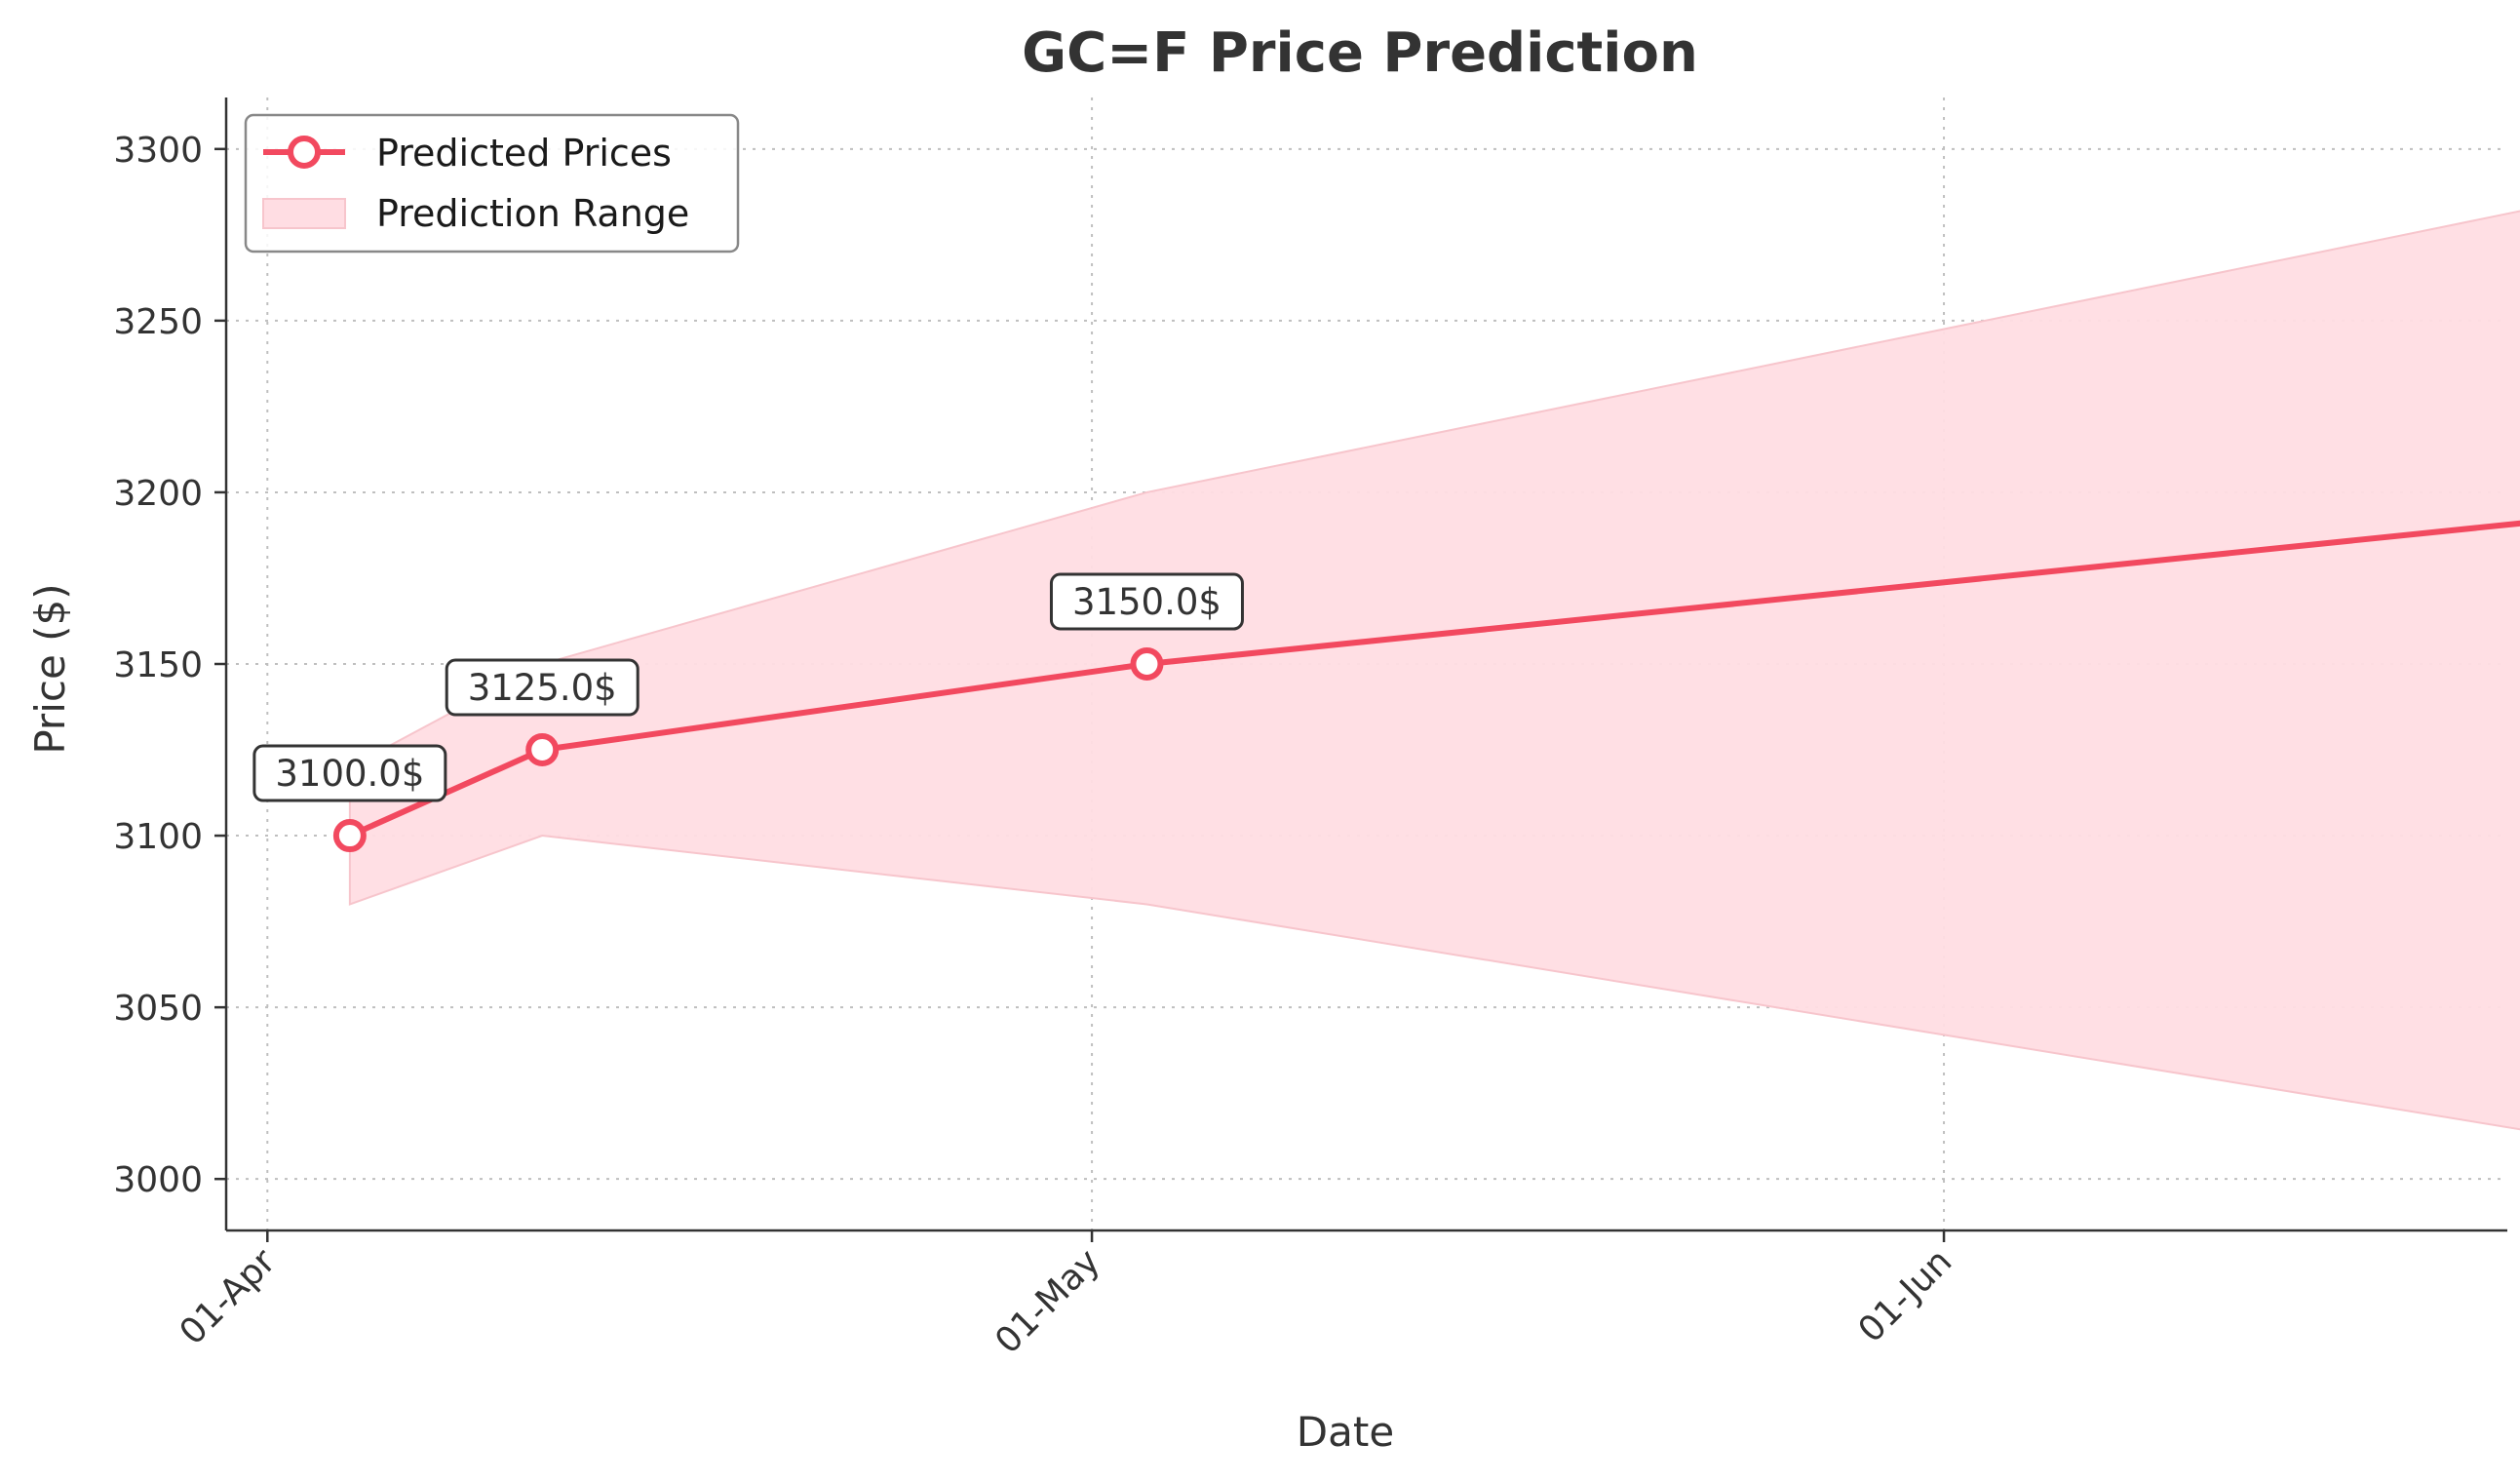  I want to click on x-axis-label: Date, so click(1345, 1432).